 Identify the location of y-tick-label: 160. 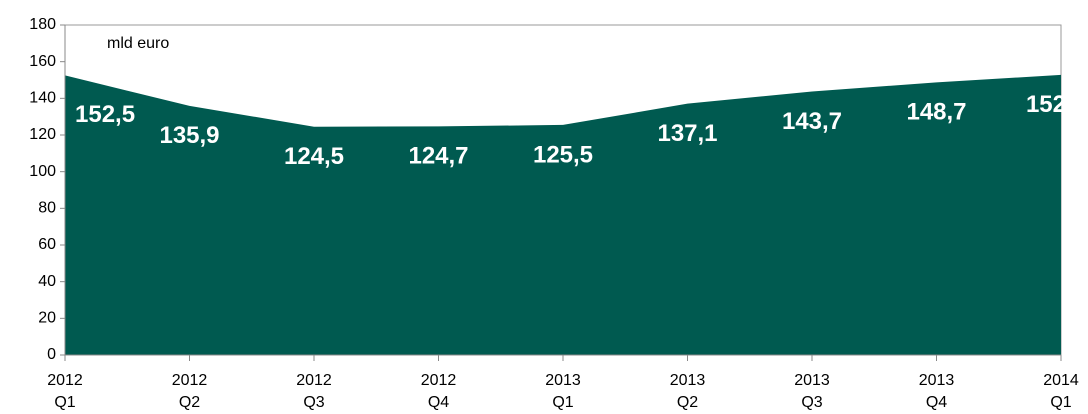
(42, 61).